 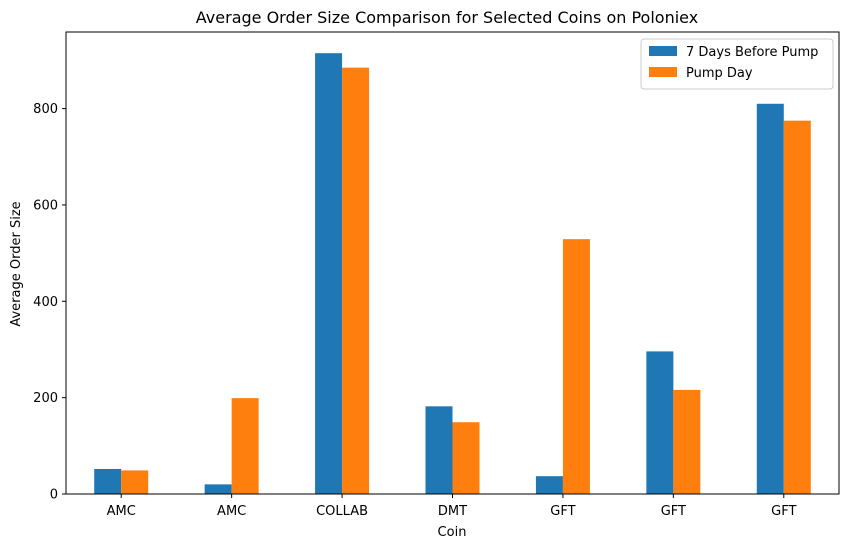 I want to click on legend-label-1: Pump Day, so click(x=719, y=73).